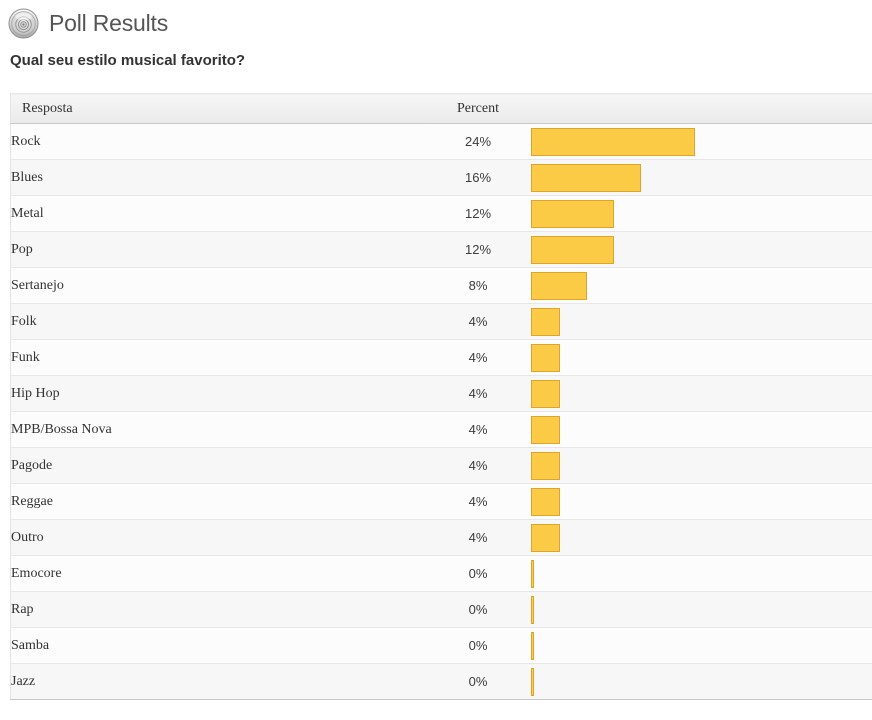 Image resolution: width=872 pixels, height=720 pixels. What do you see at coordinates (440, 23) in the screenshot?
I see `page-header: Poll Results` at bounding box center [440, 23].